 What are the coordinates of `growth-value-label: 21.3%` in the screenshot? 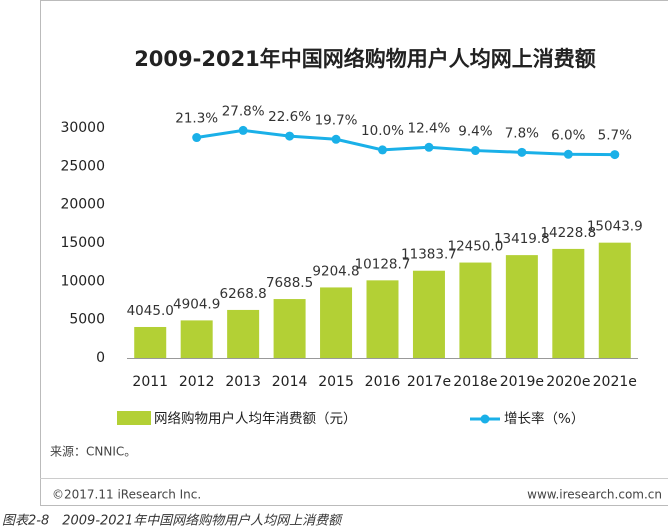 It's located at (196, 119).